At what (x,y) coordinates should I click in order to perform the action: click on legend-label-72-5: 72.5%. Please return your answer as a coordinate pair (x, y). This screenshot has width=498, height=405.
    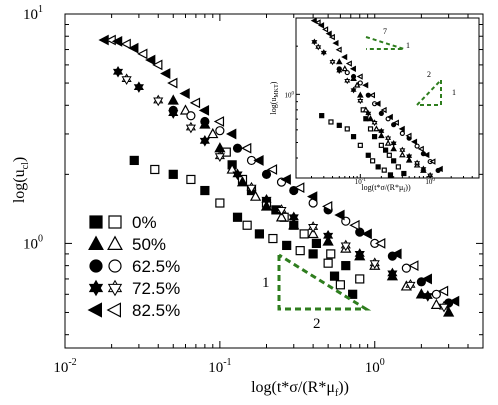
    Looking at the image, I should click on (156, 288).